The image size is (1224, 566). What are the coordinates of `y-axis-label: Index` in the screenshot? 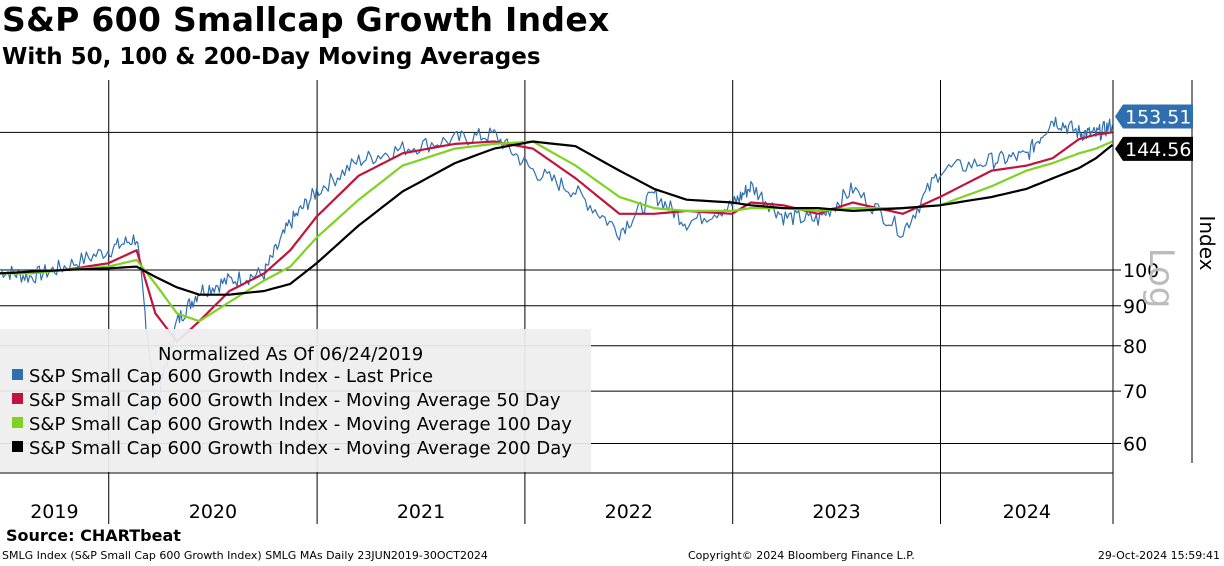 It's located at (1207, 242).